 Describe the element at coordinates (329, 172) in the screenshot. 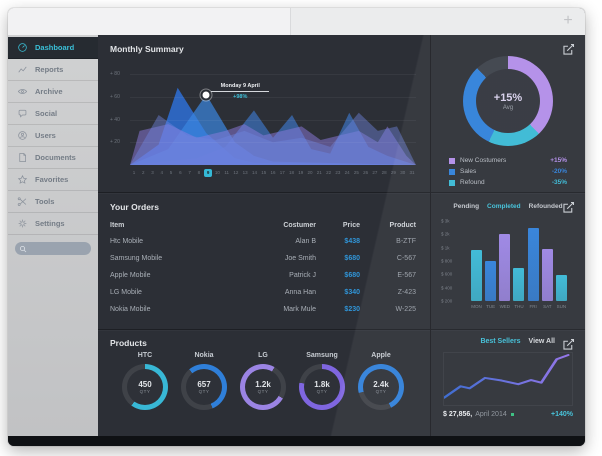

I see `day-label-22: 22` at that location.